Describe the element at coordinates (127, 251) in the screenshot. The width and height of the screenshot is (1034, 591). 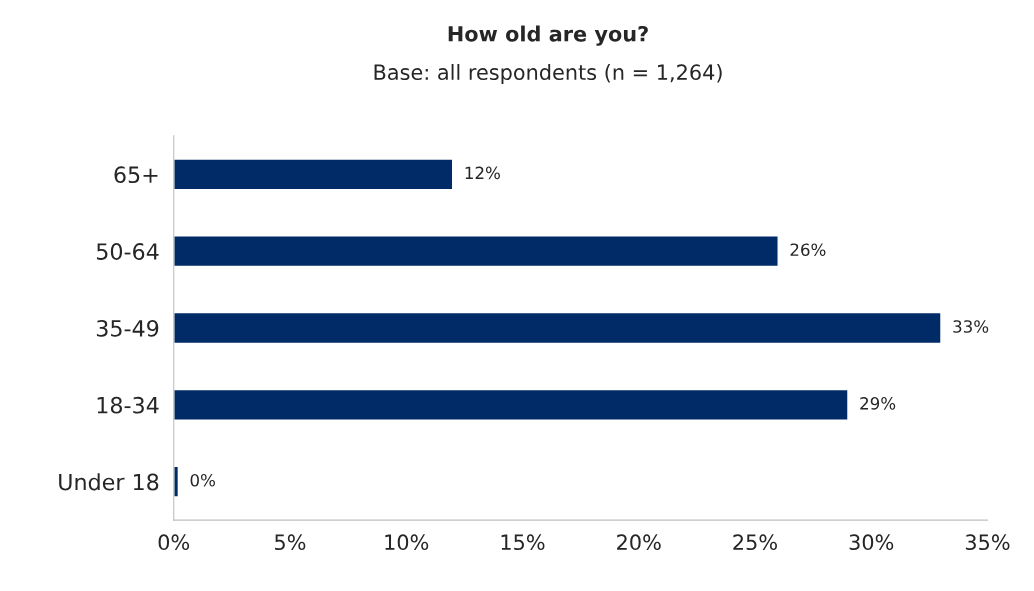
I see `y-tick-label: 50-64` at that location.